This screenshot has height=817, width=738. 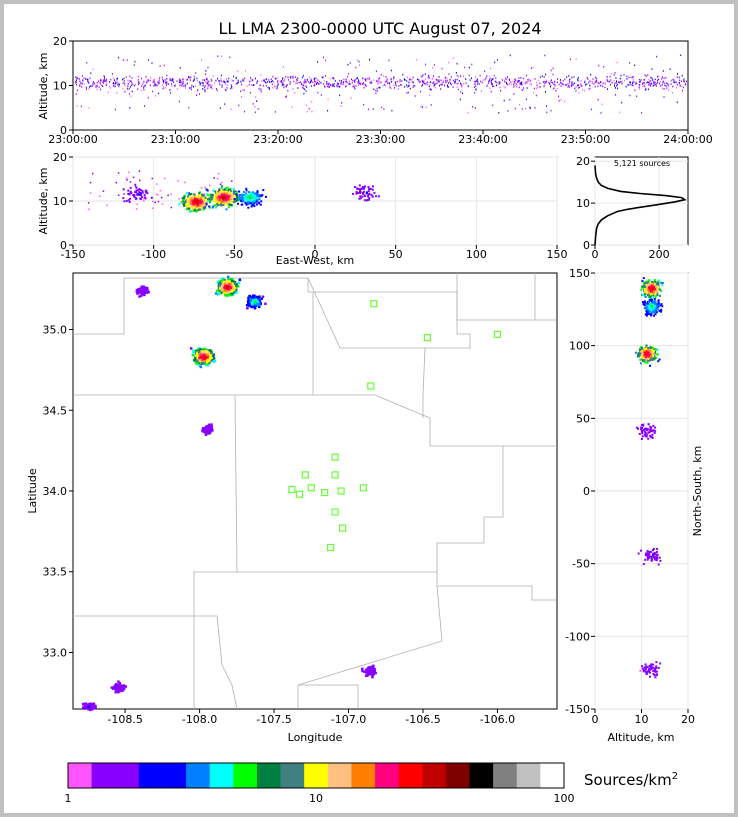 What do you see at coordinates (586, 491) in the screenshot?
I see `northsouth-ytick-label: 0` at bounding box center [586, 491].